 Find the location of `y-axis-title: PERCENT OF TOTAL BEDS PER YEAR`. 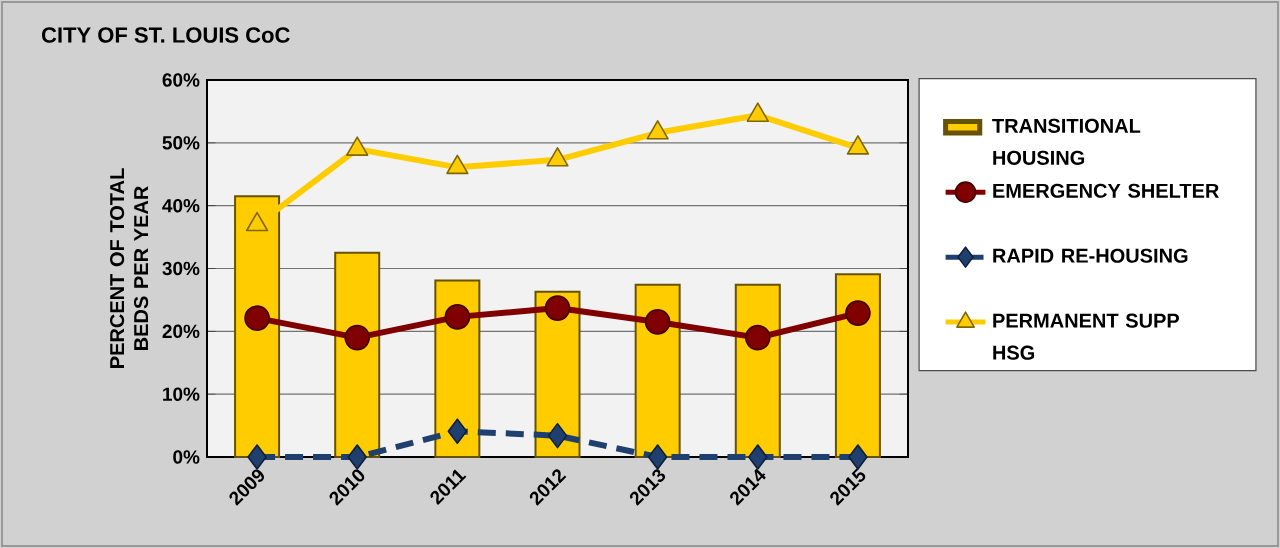

y-axis-title: PERCENT OF TOTAL BEDS PER YEAR is located at coordinates (129, 268).